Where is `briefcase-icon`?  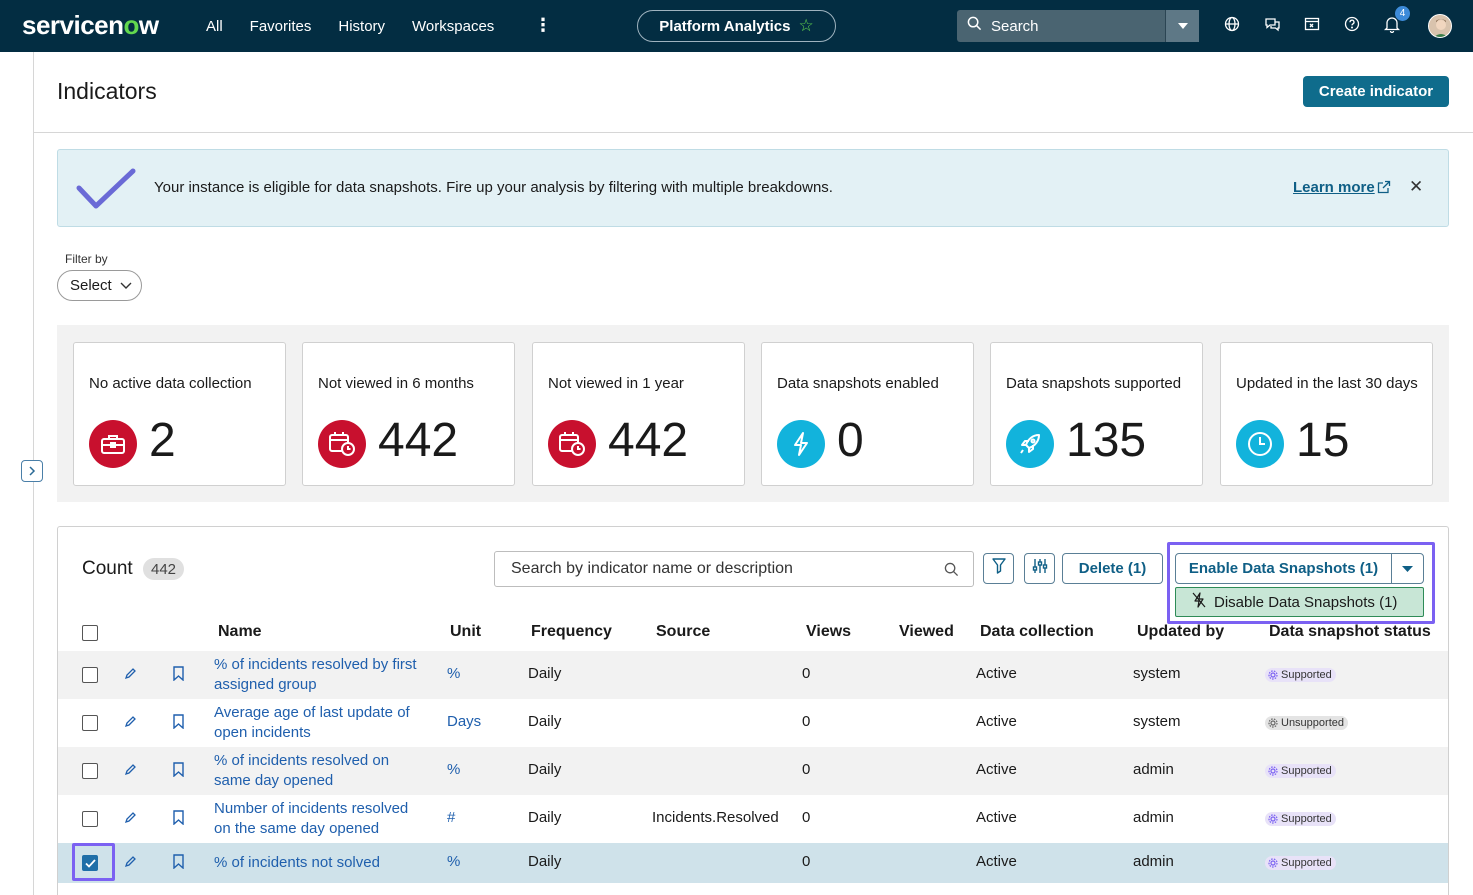 briefcase-icon is located at coordinates (113, 444).